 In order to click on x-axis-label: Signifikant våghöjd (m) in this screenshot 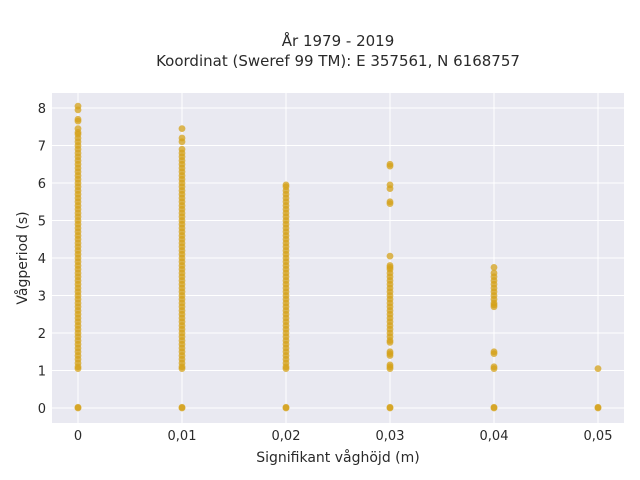, I will do `click(337, 457)`.